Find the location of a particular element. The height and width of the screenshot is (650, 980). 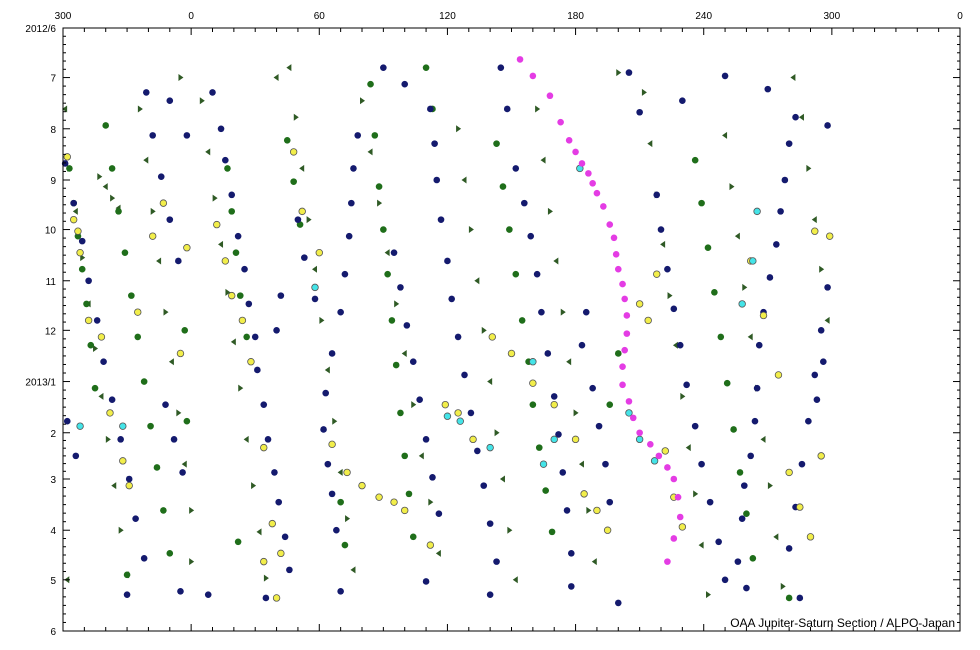

y-tick-label: 9 is located at coordinates (53, 181).